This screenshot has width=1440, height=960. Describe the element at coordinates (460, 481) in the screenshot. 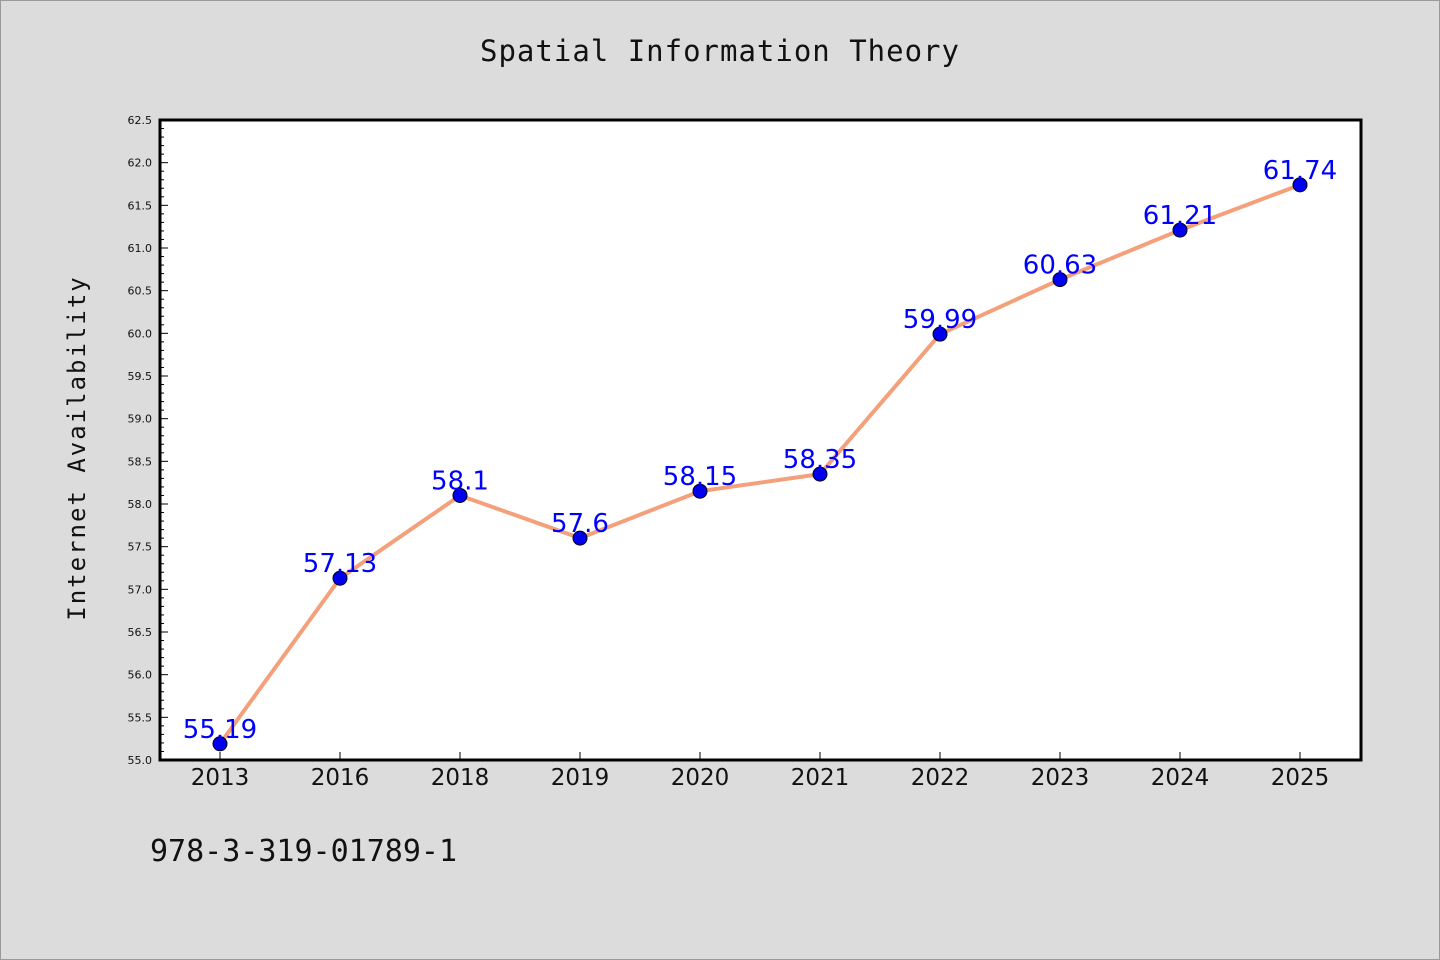

I see `data-label: 58.1` at that location.